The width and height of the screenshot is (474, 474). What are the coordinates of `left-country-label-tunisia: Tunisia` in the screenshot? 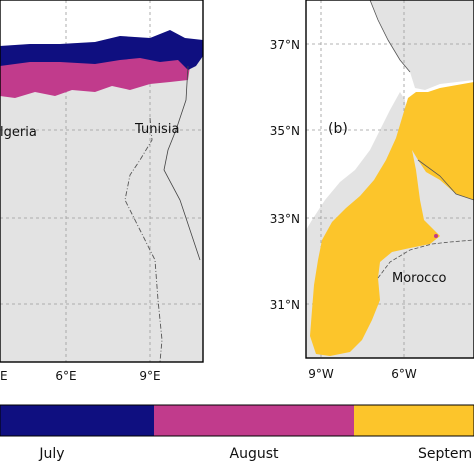 It's located at (156, 129).